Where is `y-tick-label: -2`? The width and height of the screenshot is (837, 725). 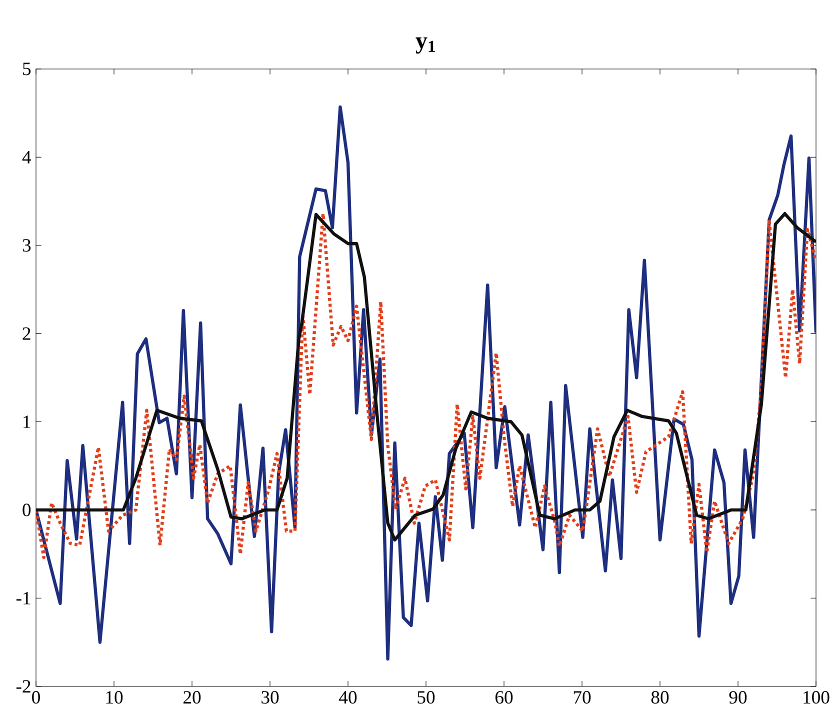
y-tick-label: -2 is located at coordinates (23, 686).